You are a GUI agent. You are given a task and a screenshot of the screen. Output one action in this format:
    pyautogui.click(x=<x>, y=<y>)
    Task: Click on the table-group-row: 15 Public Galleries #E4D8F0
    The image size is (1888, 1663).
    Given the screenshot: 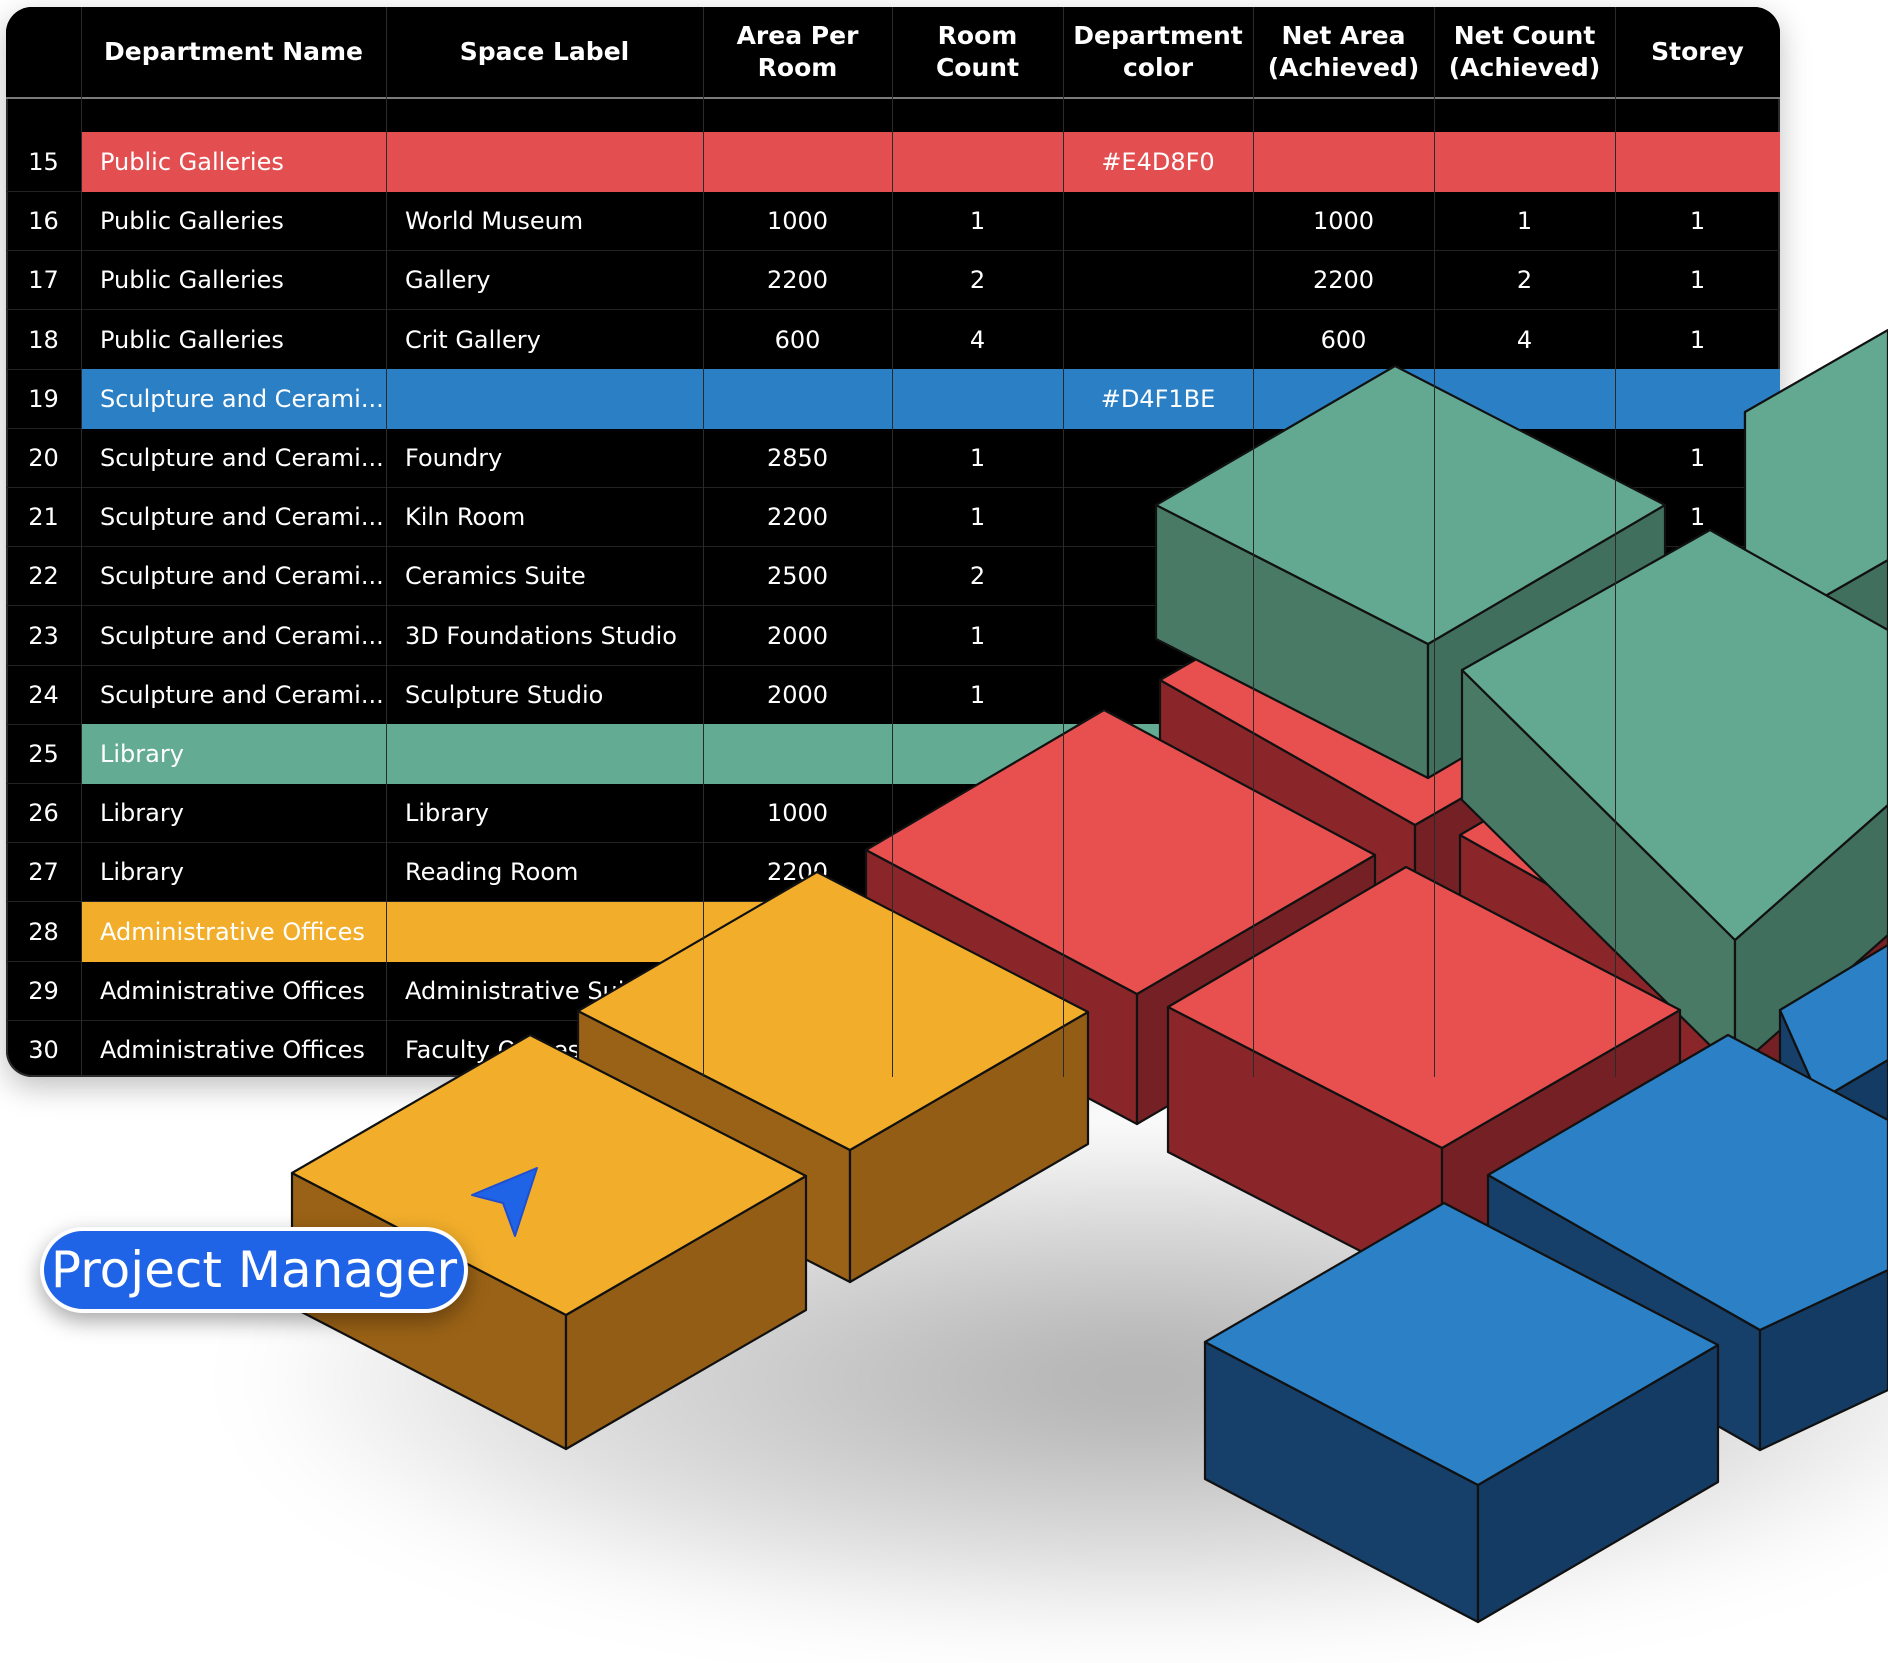 What is the action you would take?
    pyautogui.click(x=893, y=162)
    